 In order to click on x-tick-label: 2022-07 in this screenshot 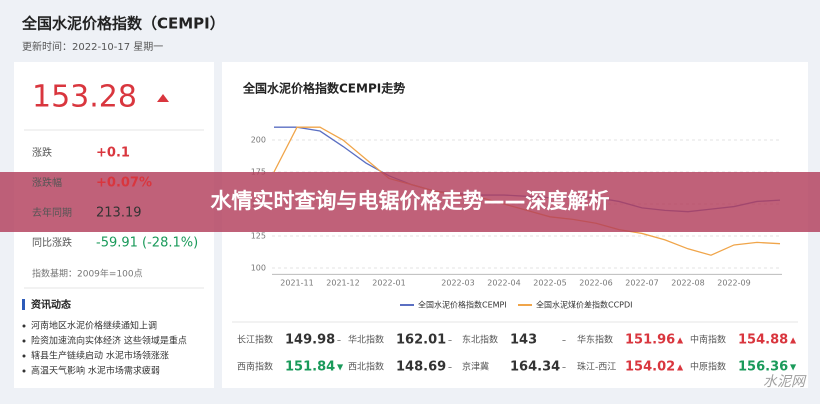, I will do `click(641, 283)`.